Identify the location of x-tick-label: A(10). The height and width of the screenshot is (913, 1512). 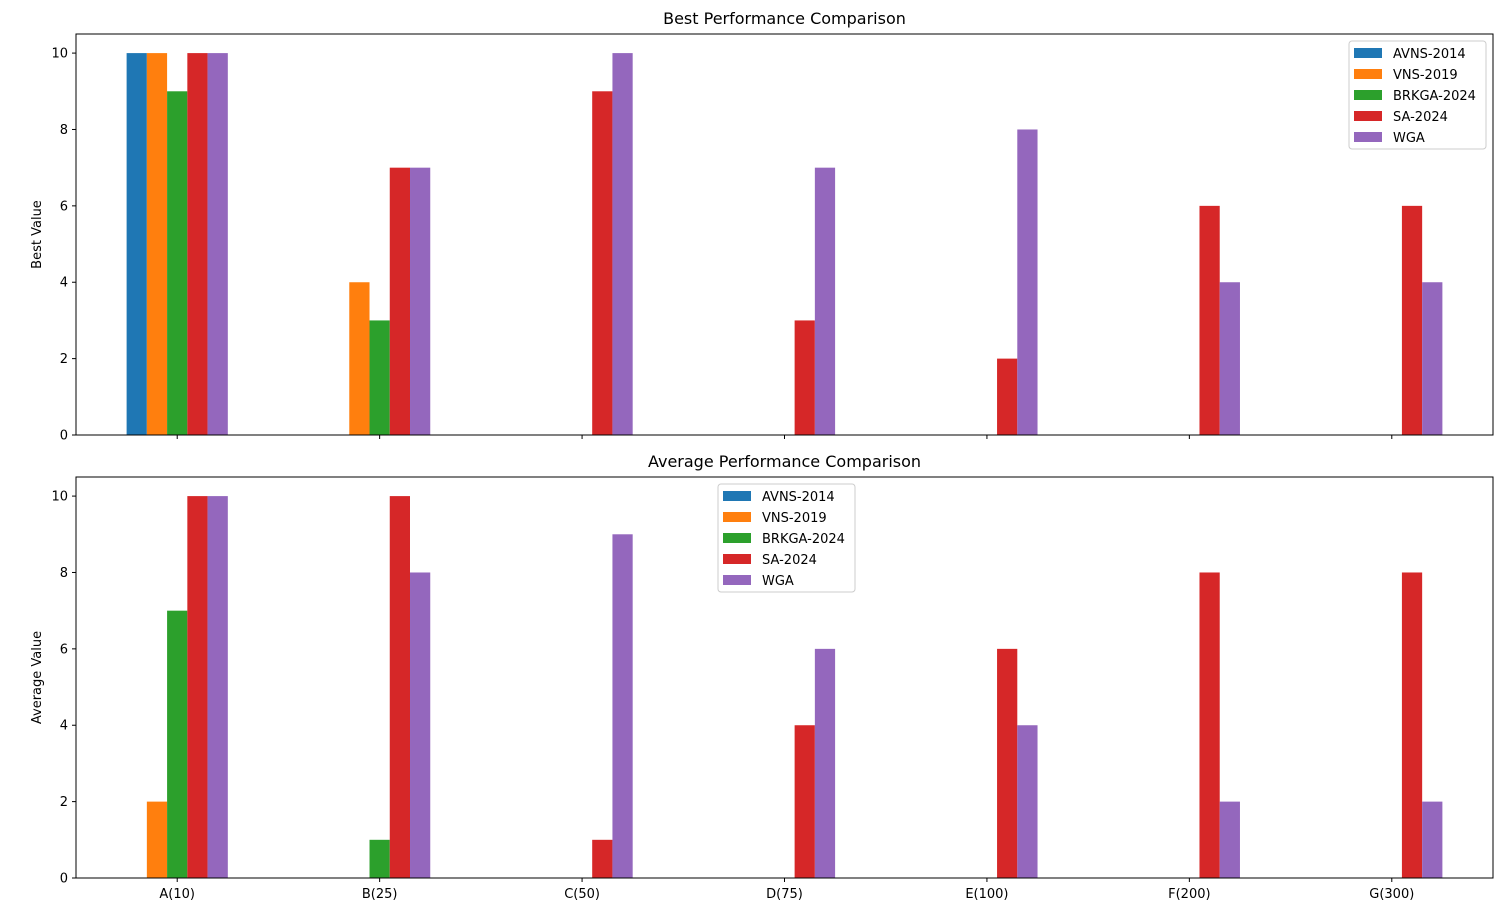
(177, 894).